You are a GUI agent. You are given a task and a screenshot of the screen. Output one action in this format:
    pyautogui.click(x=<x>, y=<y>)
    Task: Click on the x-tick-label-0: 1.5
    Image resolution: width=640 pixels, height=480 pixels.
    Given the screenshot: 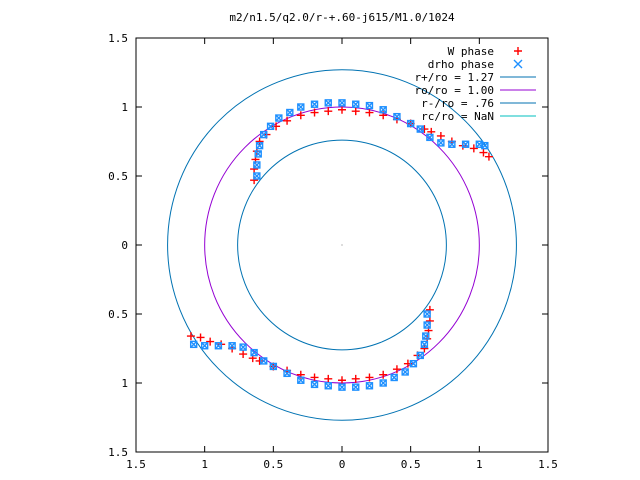 What is the action you would take?
    pyautogui.click(x=136, y=464)
    